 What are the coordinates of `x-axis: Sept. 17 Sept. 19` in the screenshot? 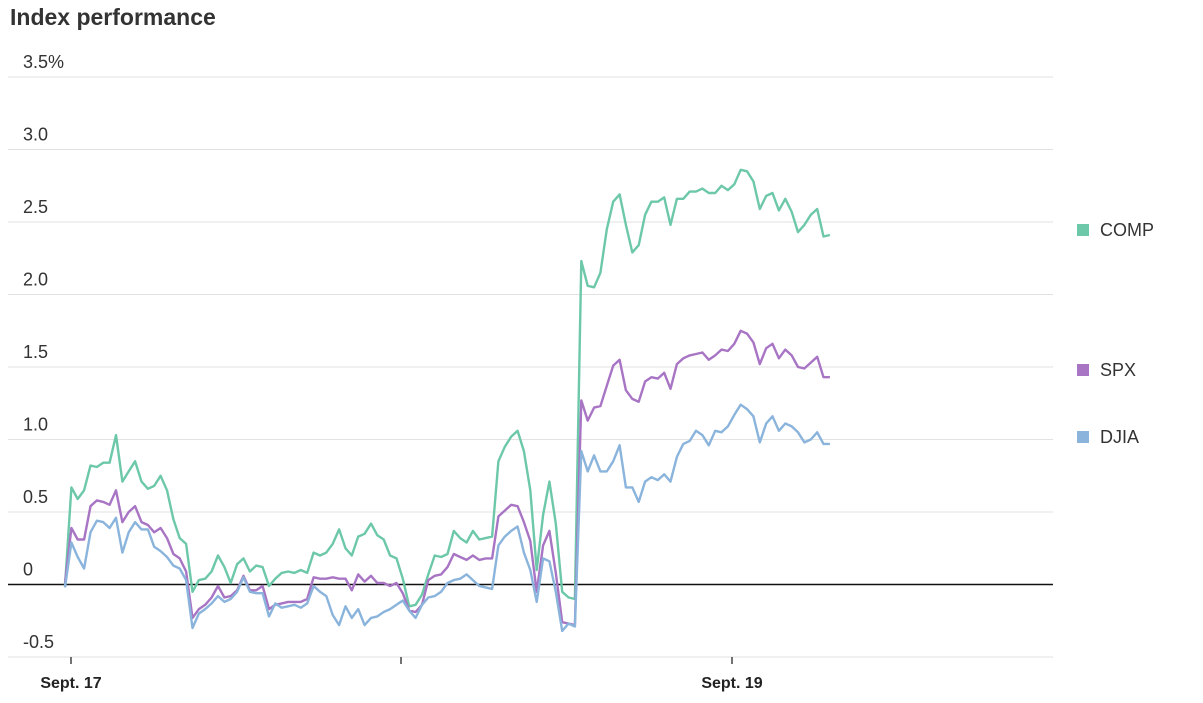 It's located at (401, 674).